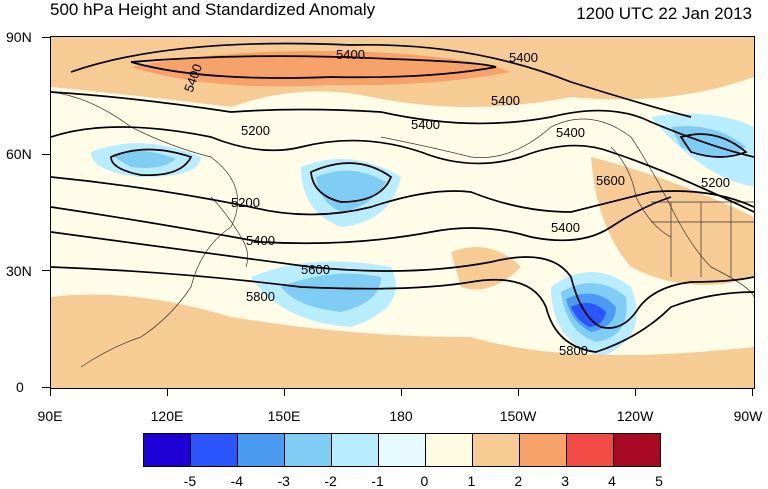  Describe the element at coordinates (518, 416) in the screenshot. I see `lon-label-150w: 150W` at that location.